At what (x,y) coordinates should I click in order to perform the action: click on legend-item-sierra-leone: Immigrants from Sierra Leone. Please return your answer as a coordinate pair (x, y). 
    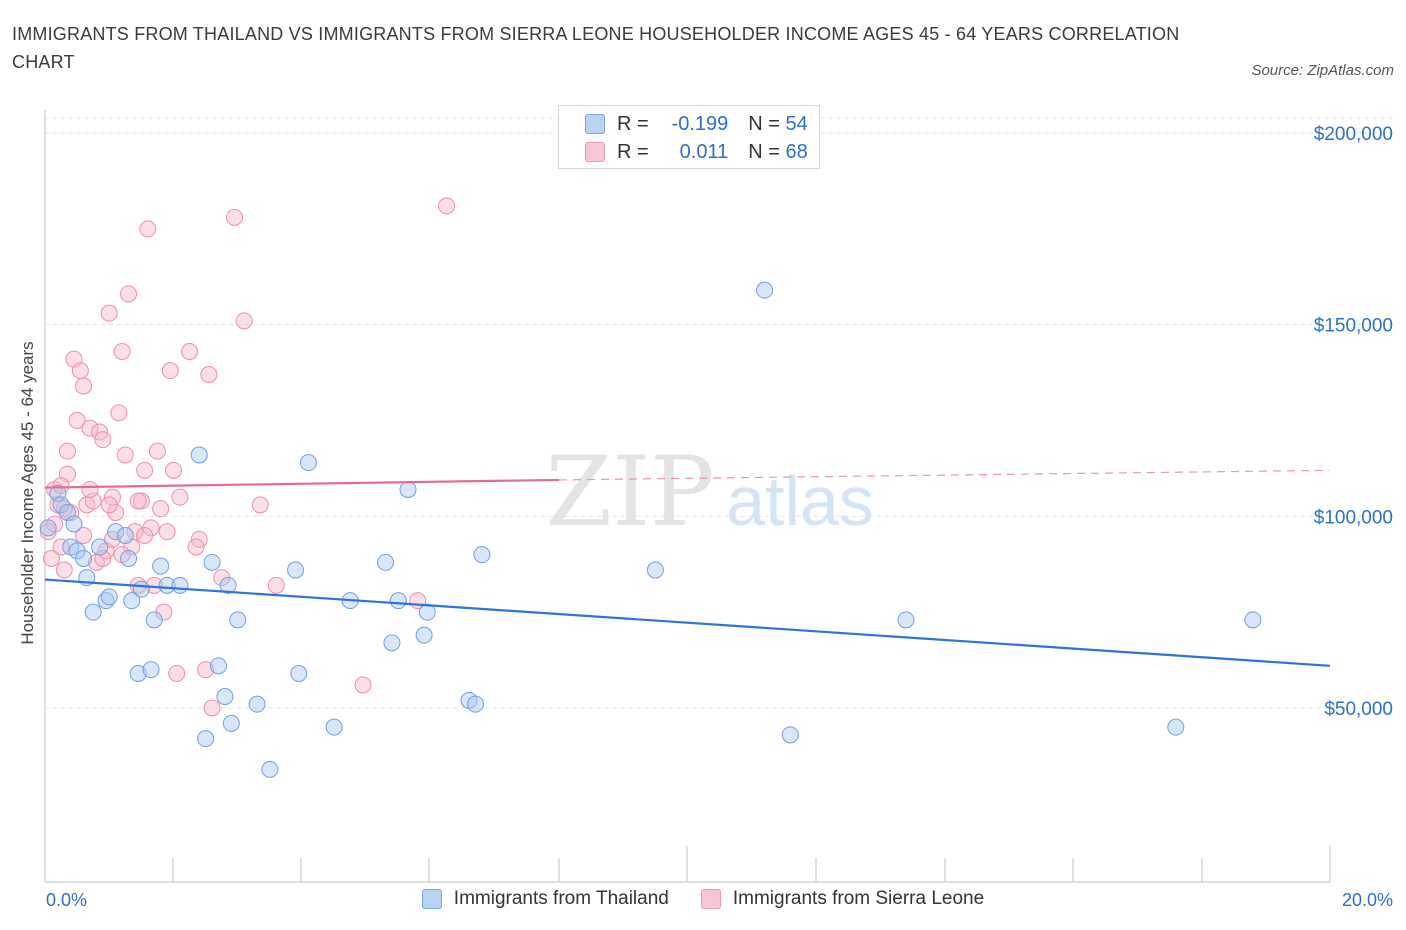
    Looking at the image, I should click on (842, 899).